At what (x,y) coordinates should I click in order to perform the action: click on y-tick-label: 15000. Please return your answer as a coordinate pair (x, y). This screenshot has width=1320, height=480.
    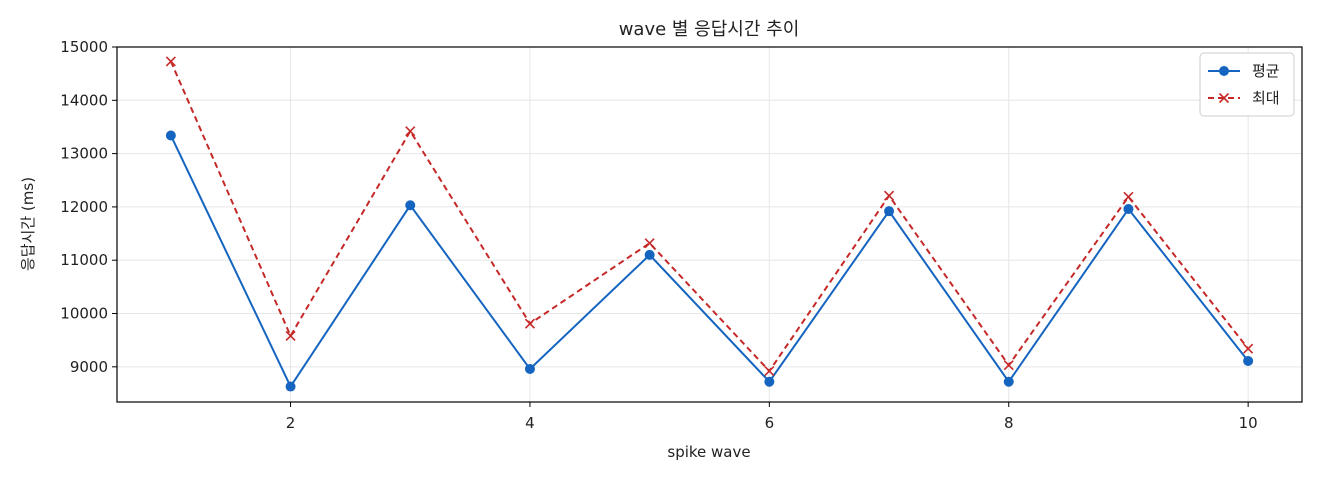
    Looking at the image, I should click on (84, 47).